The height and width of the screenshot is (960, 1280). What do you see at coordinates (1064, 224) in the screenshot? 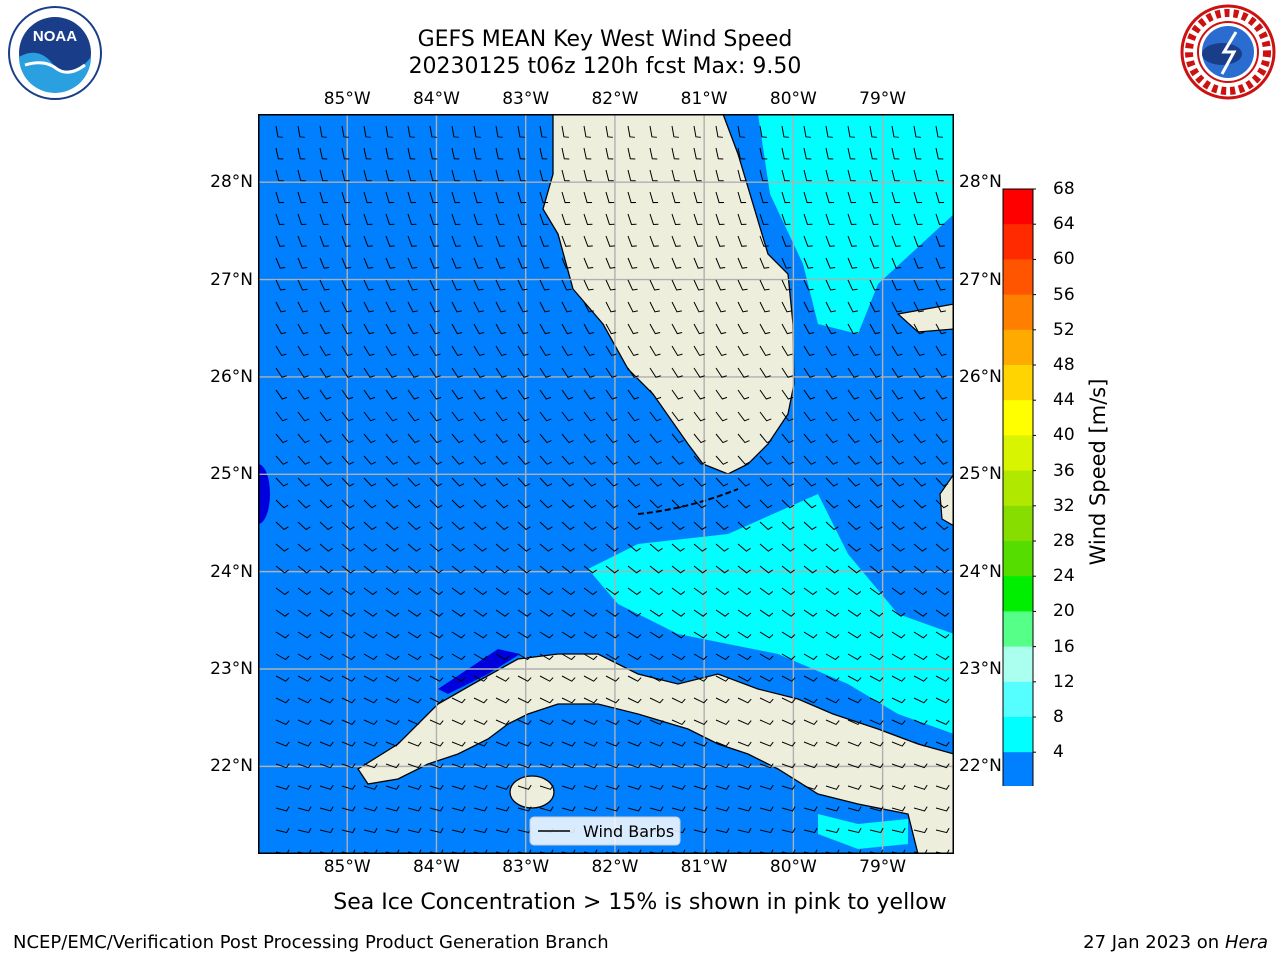
I see `colorbar-tick-label: 64` at bounding box center [1064, 224].